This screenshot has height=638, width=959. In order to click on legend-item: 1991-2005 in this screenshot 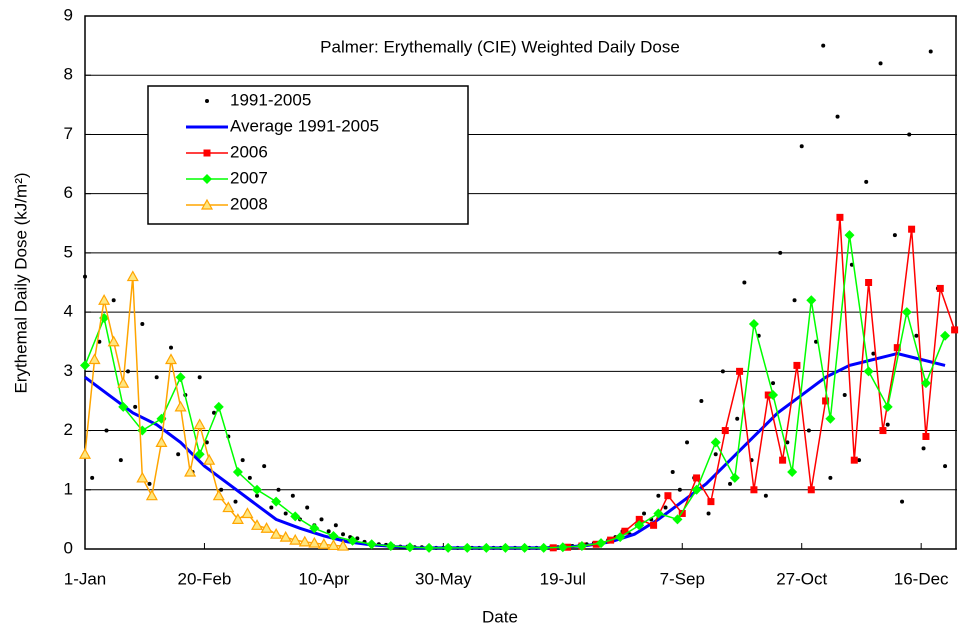, I will do `click(258, 99)`.